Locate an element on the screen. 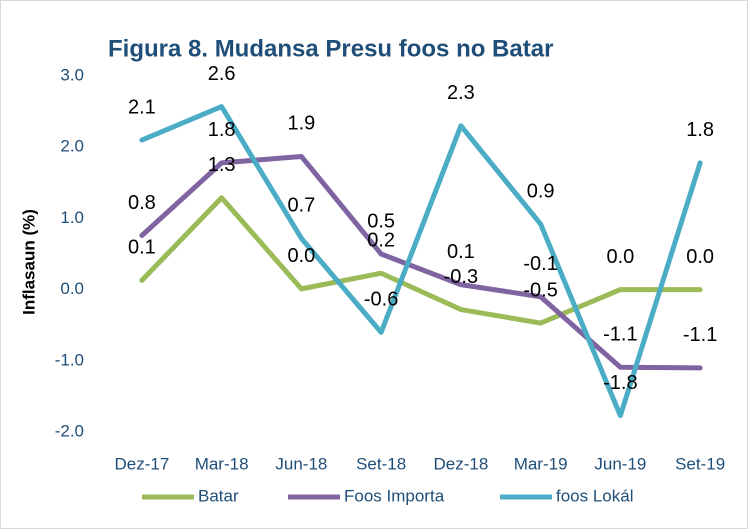 This screenshot has width=748, height=529. data-label: -0.3 is located at coordinates (461, 277).